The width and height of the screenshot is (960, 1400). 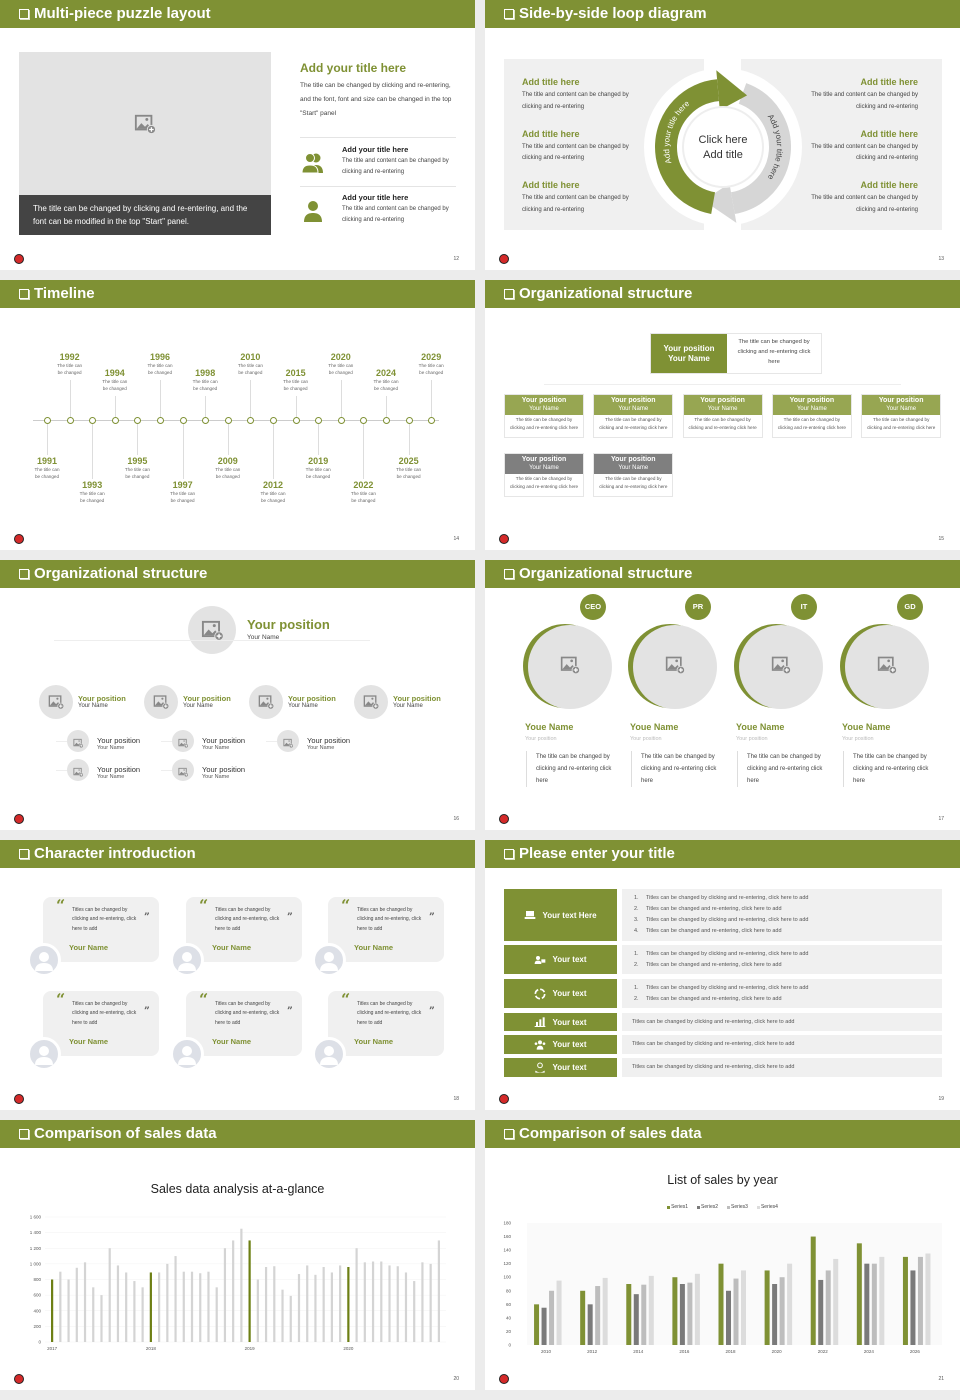 I want to click on timeline-year: 2024, so click(x=386, y=373).